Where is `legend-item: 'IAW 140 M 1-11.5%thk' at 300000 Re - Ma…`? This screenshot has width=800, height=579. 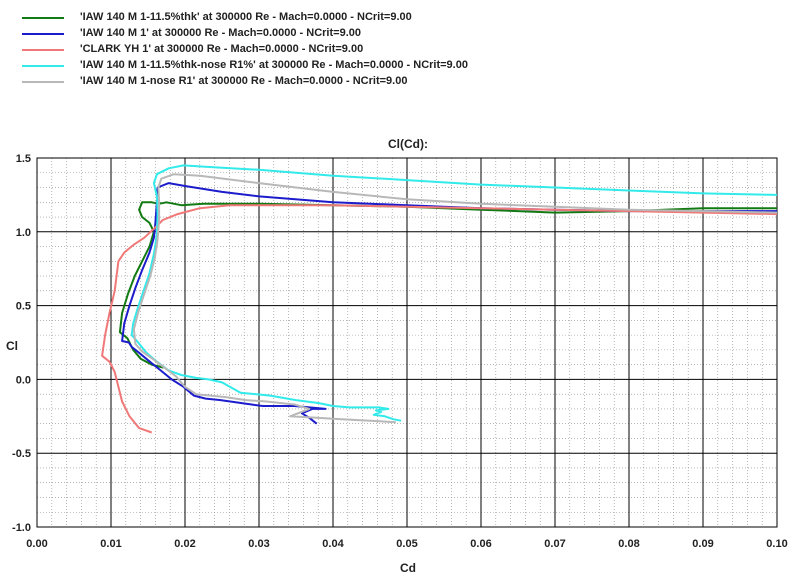 legend-item: 'IAW 140 M 1-11.5%thk' at 300000 Re - Ma… is located at coordinates (302, 18).